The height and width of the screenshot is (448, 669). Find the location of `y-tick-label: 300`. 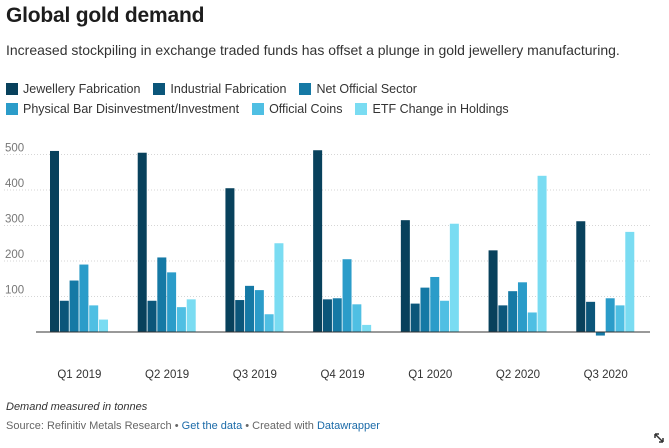

y-tick-label: 300 is located at coordinates (14, 220).